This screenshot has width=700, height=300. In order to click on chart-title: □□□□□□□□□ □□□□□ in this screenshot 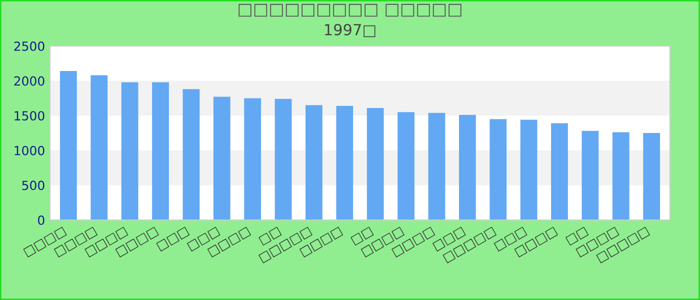, I will do `click(350, 10)`.